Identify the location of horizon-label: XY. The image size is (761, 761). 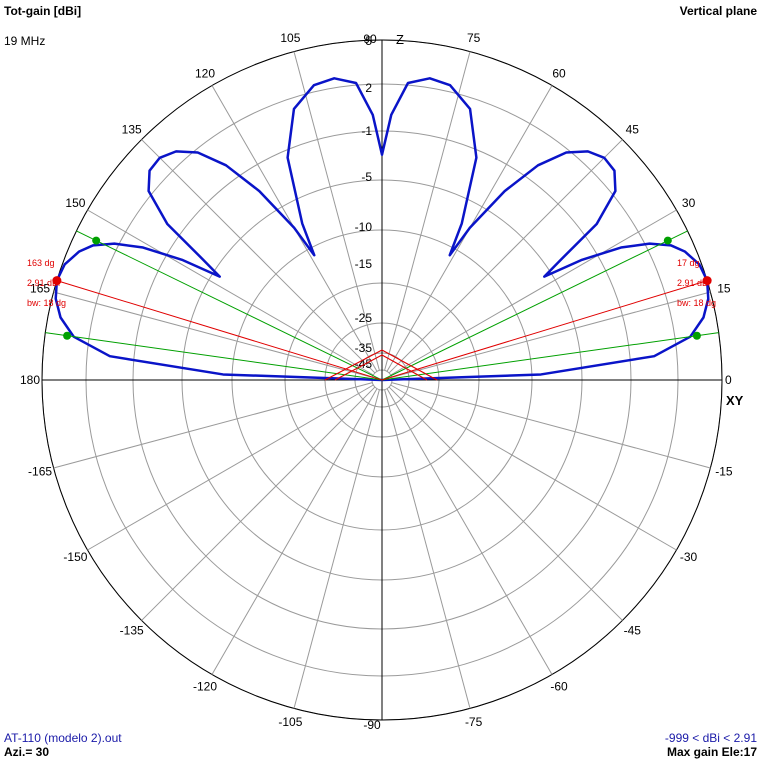
(735, 400).